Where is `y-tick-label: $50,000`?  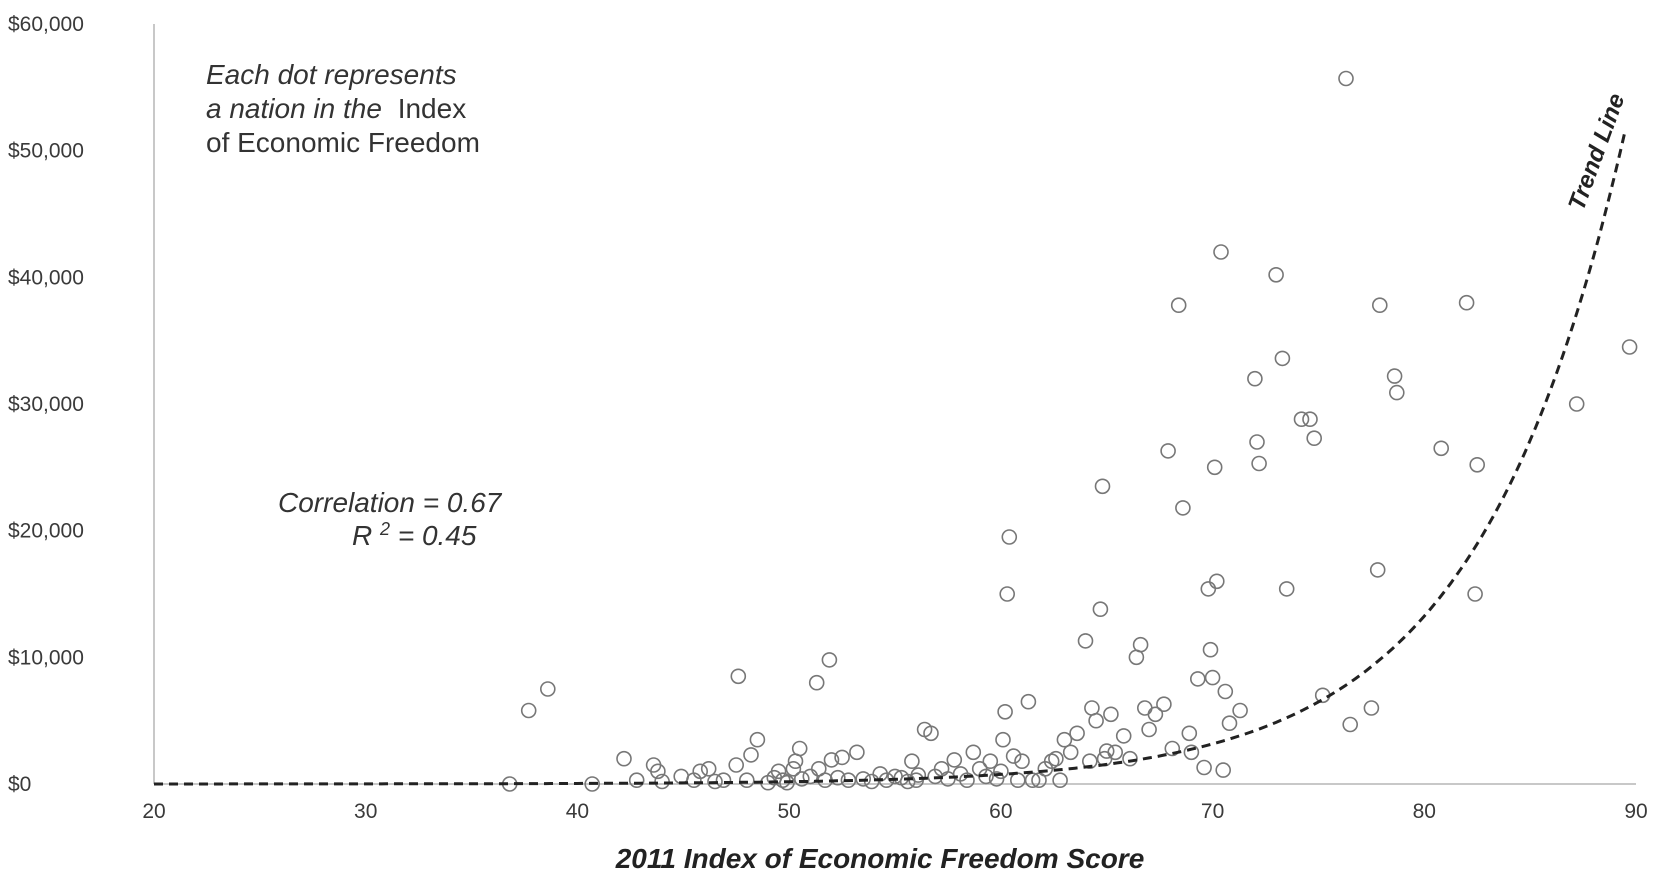
y-tick-label: $50,000 is located at coordinates (46, 151).